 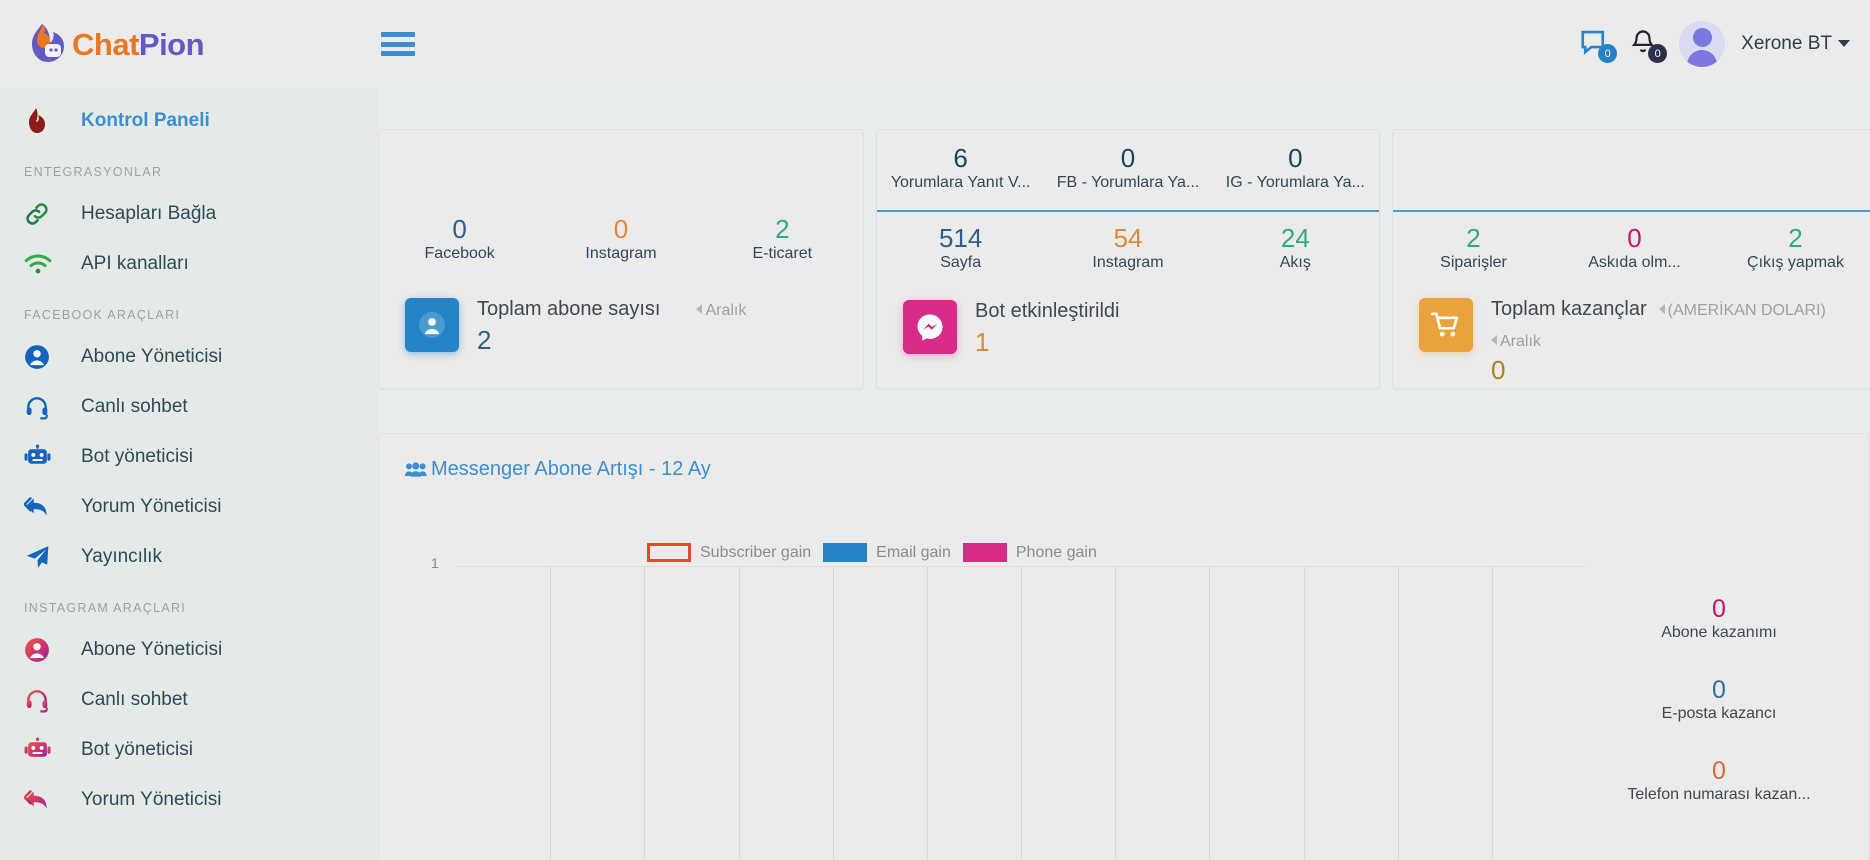 What do you see at coordinates (1134, 329) in the screenshot?
I see `card2-footer: Bot etkinleştirildi 1` at bounding box center [1134, 329].